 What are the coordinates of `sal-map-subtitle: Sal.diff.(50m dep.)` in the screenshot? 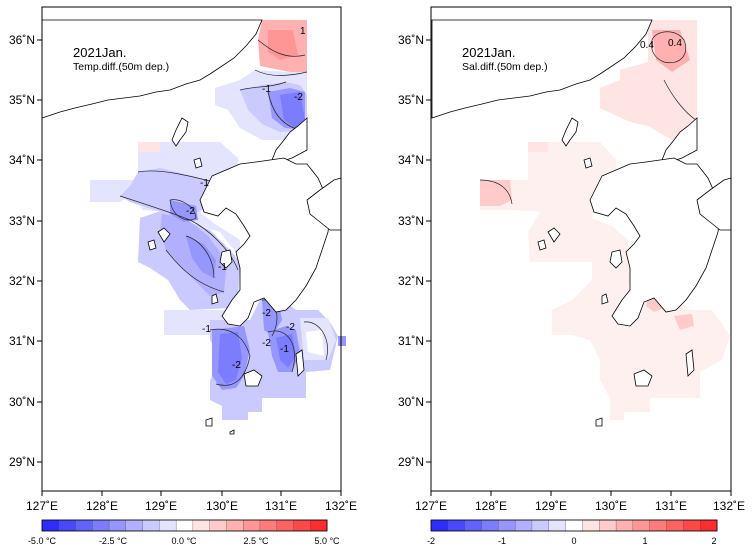 It's located at (505, 67).